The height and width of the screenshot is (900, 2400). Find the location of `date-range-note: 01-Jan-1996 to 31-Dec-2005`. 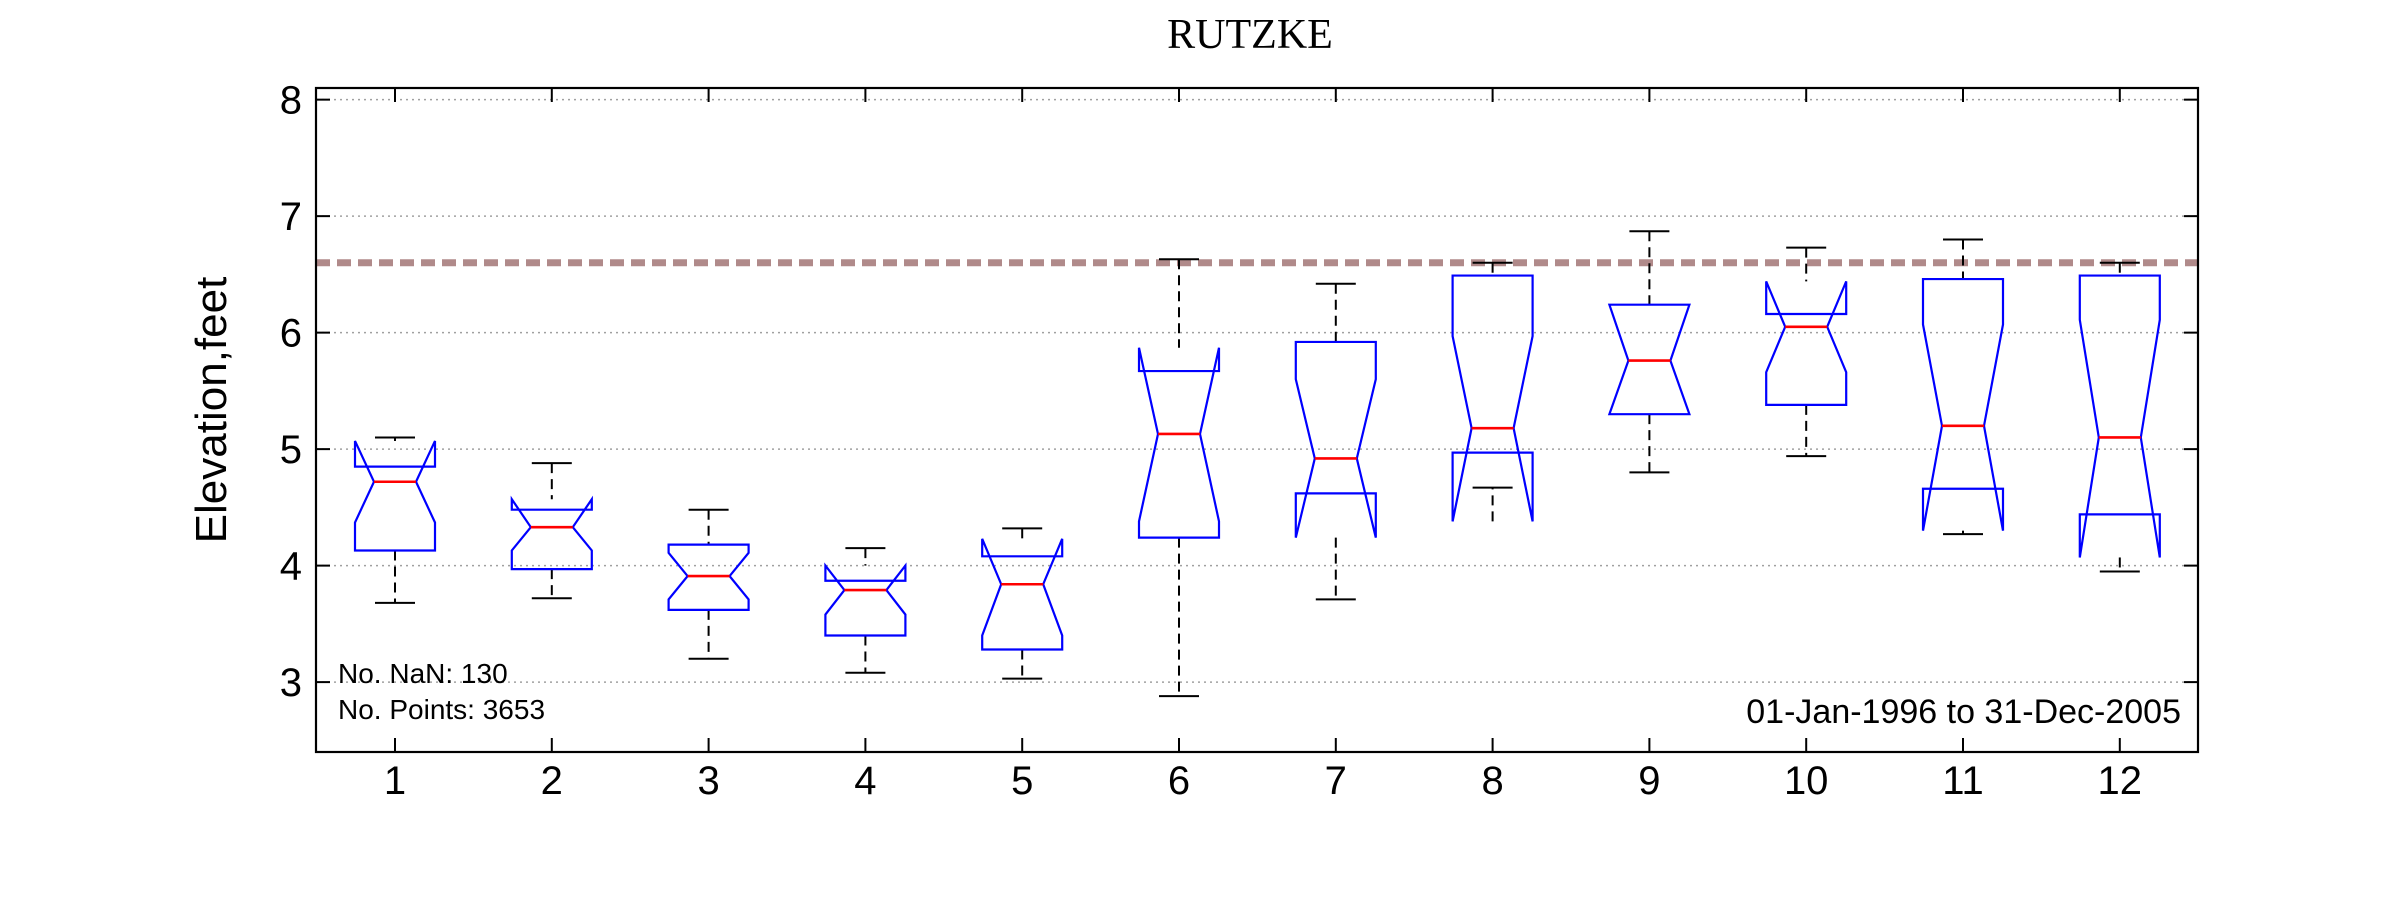

date-range-note: 01-Jan-1996 to 31-Dec-2005 is located at coordinates (1963, 712).